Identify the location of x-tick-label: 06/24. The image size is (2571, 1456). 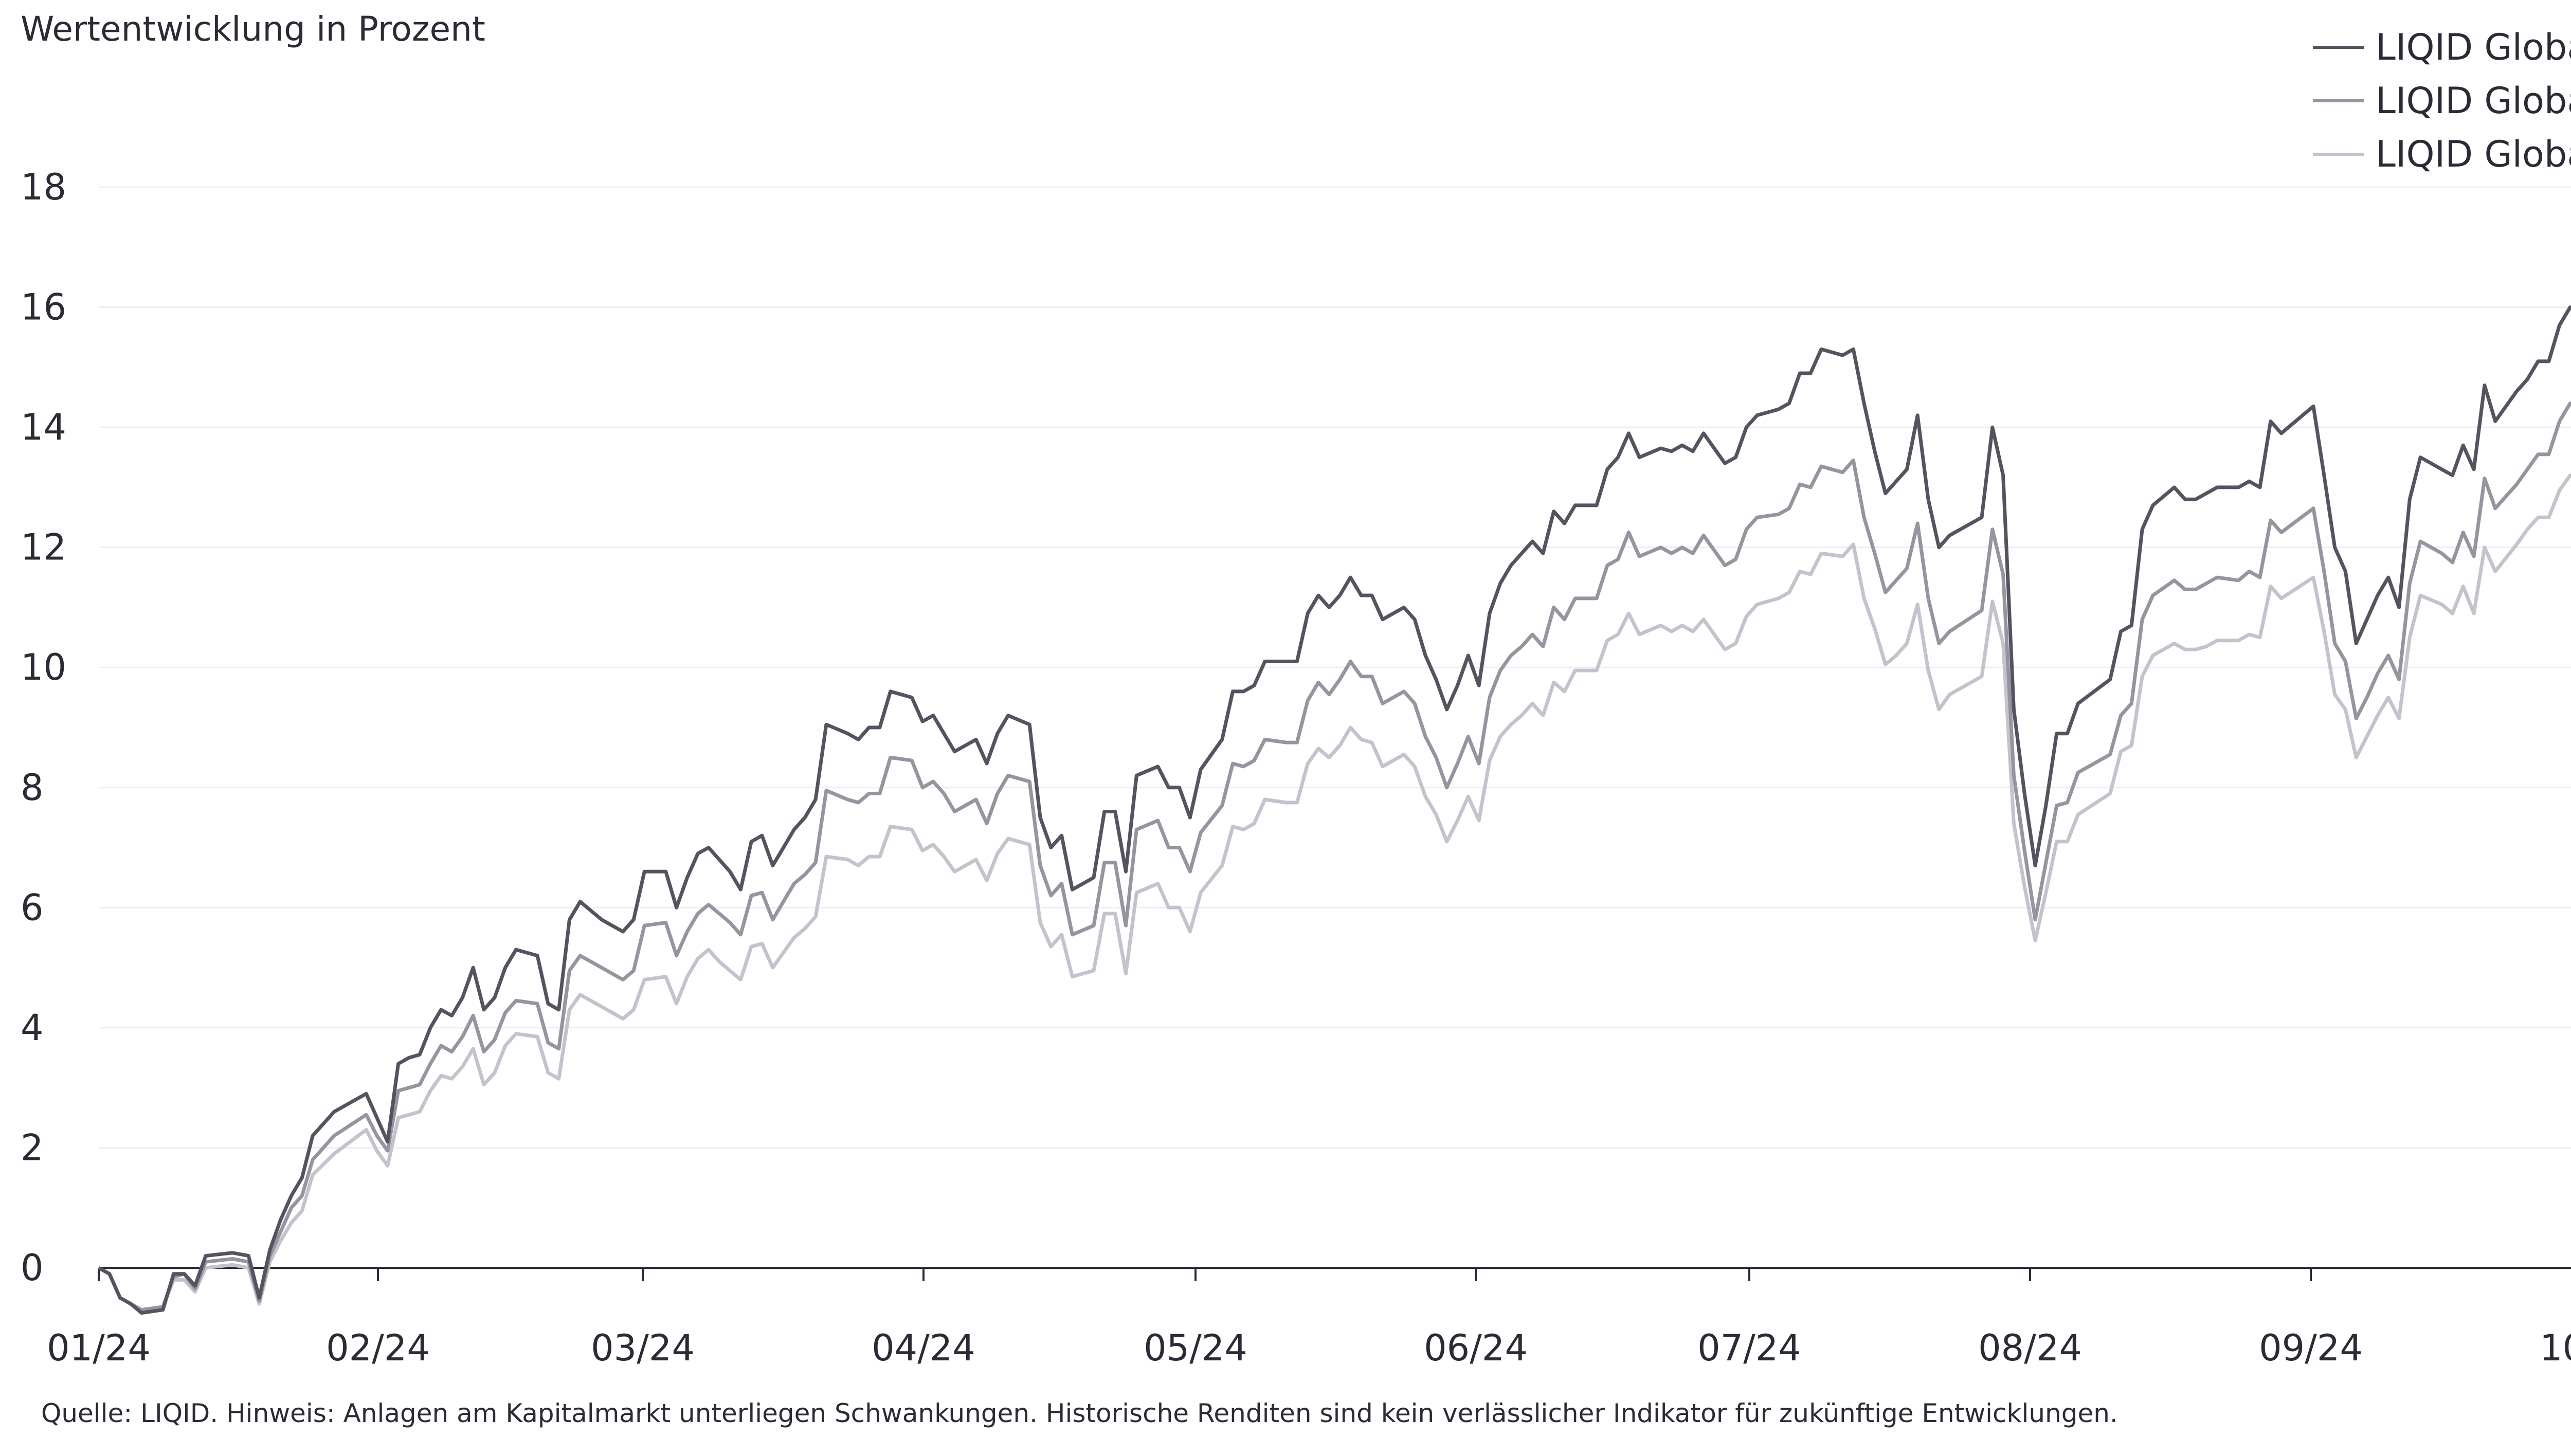
(1476, 1348).